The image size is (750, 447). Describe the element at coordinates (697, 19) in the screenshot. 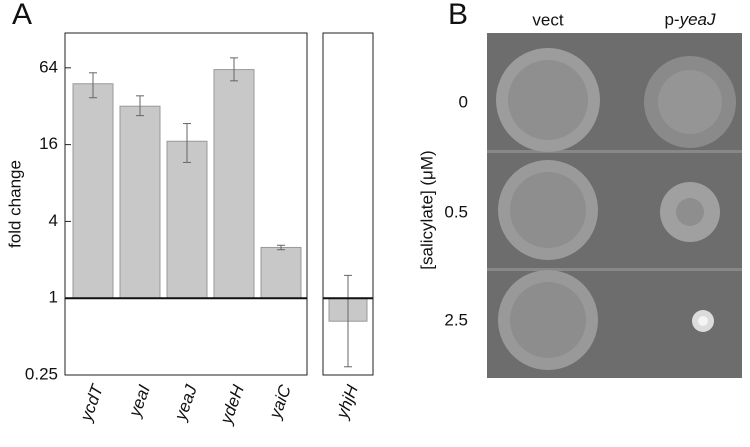

I see `column-label-gene: yeaJ` at that location.